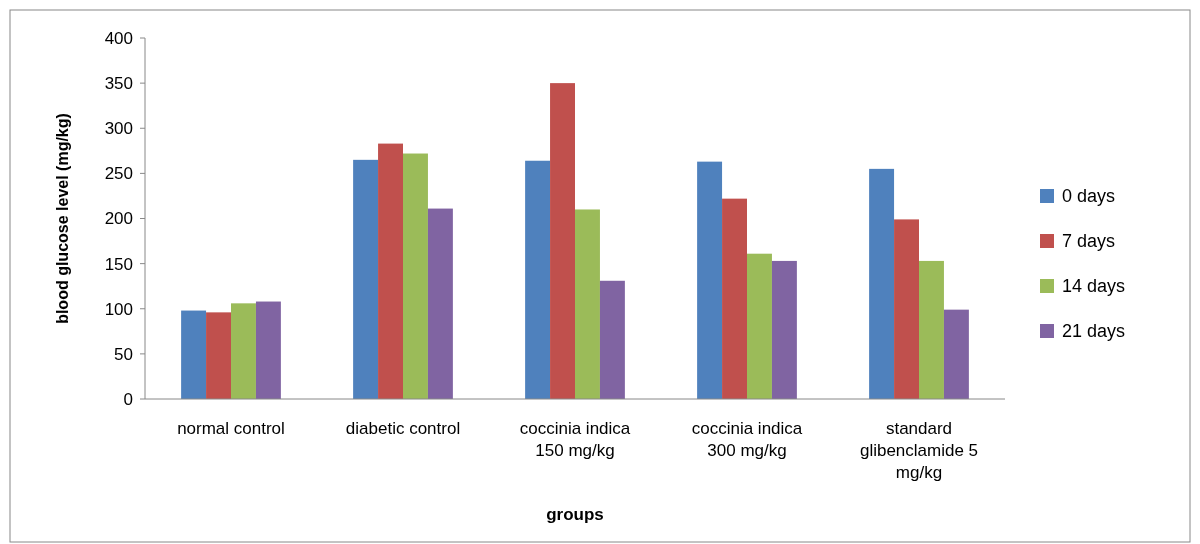  Describe the element at coordinates (118, 219) in the screenshot. I see `y-tick-label: 200` at that location.